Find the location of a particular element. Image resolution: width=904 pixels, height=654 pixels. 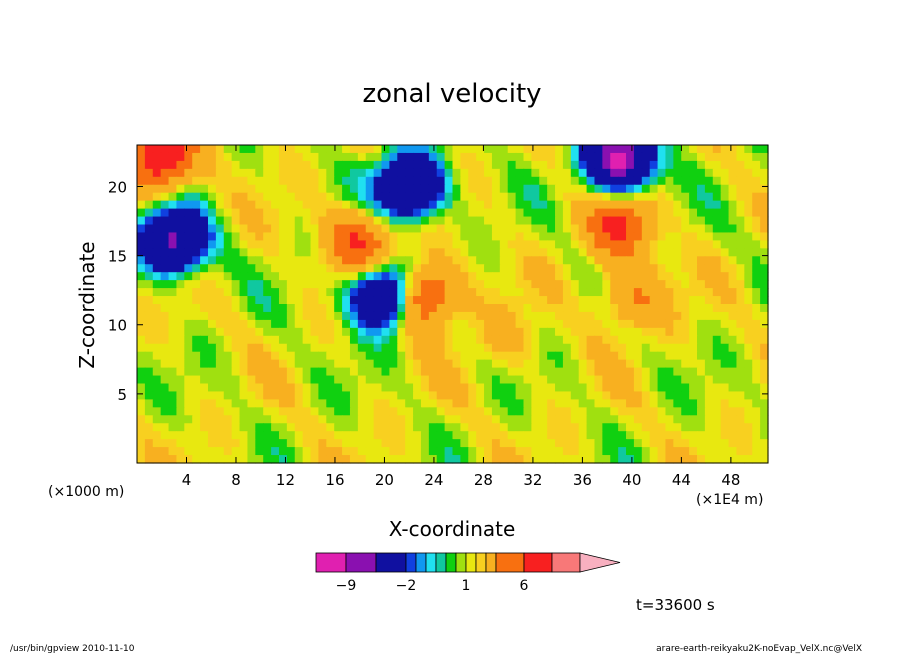

colorbar-segment is located at coordinates (391, 562).